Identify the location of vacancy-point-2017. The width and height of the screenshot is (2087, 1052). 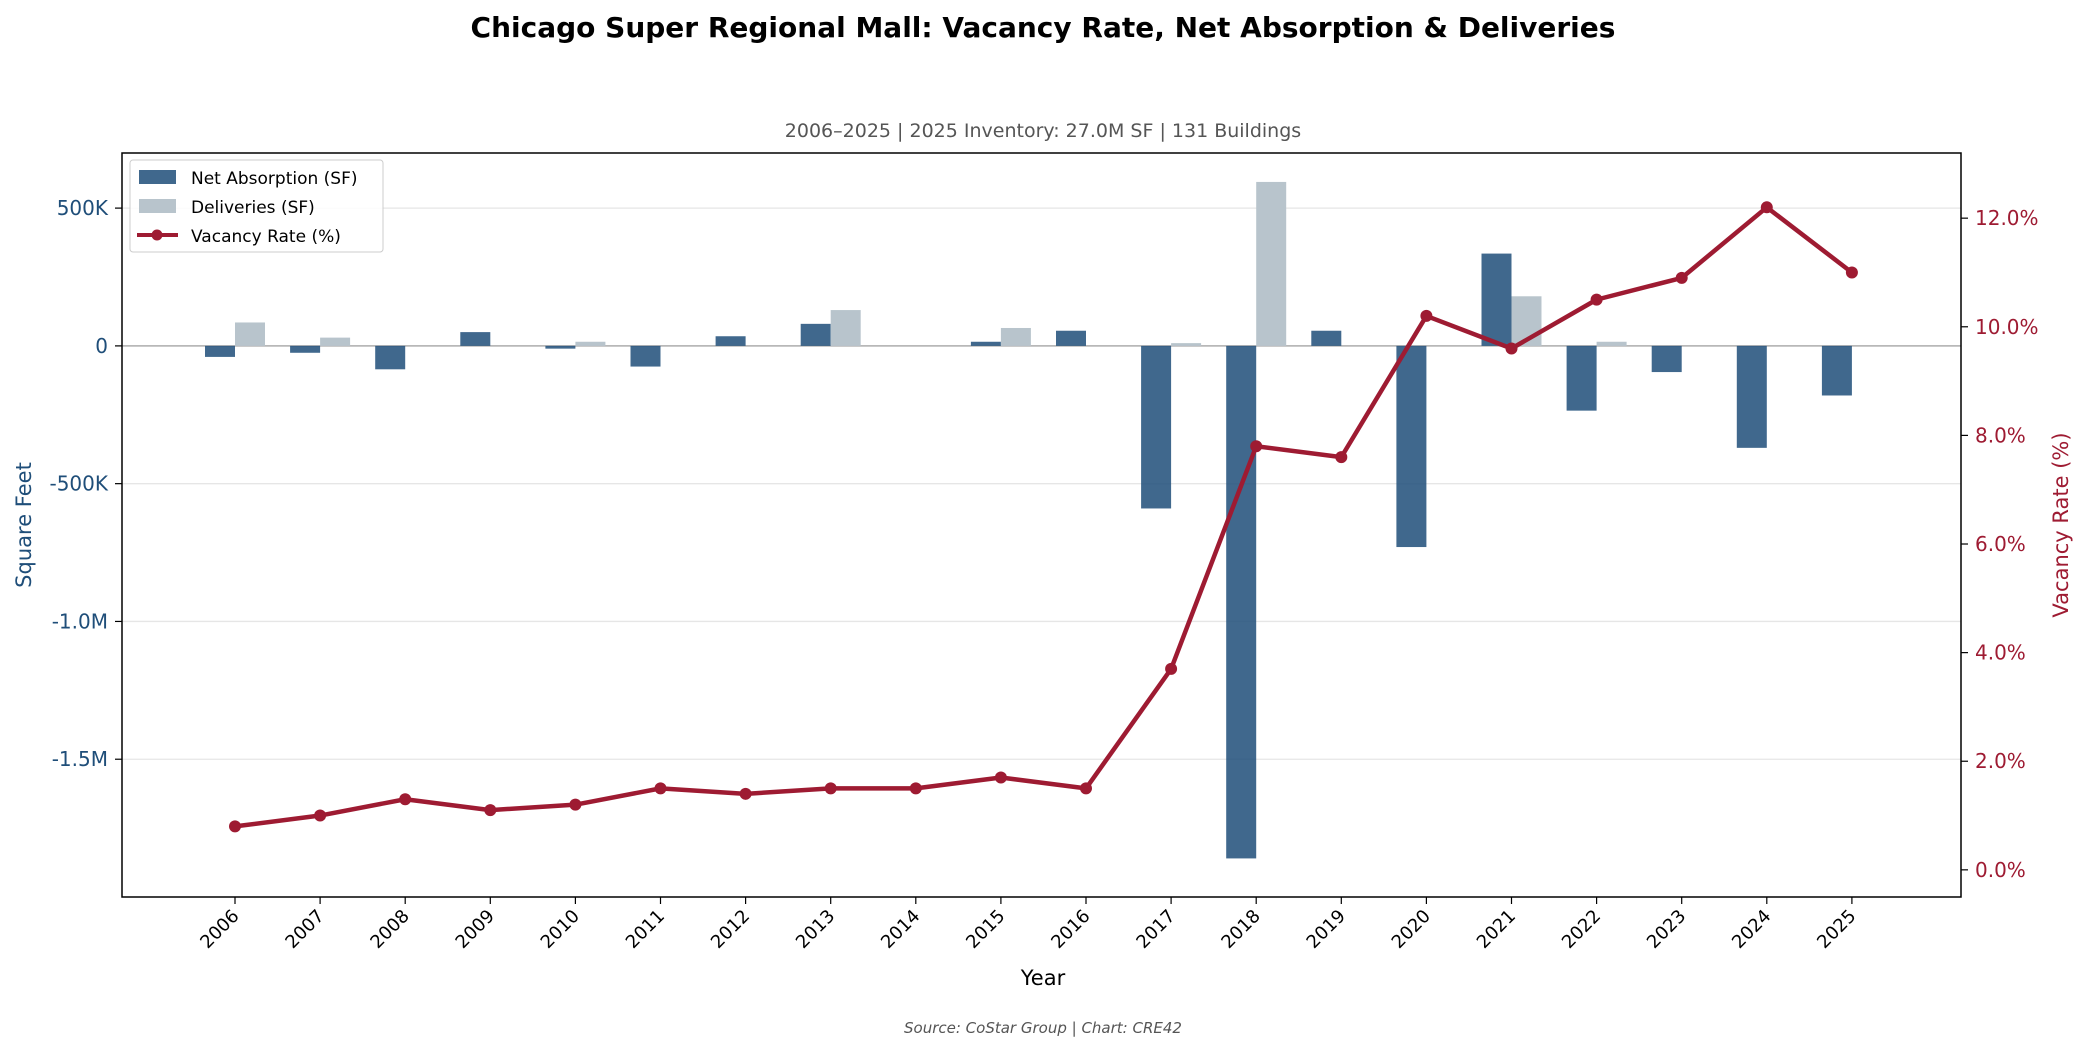
(1171, 668).